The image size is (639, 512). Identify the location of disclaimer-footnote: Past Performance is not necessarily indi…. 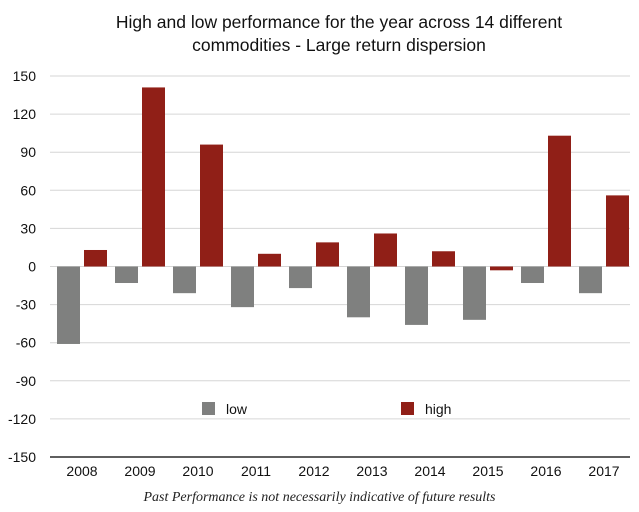
(319, 497).